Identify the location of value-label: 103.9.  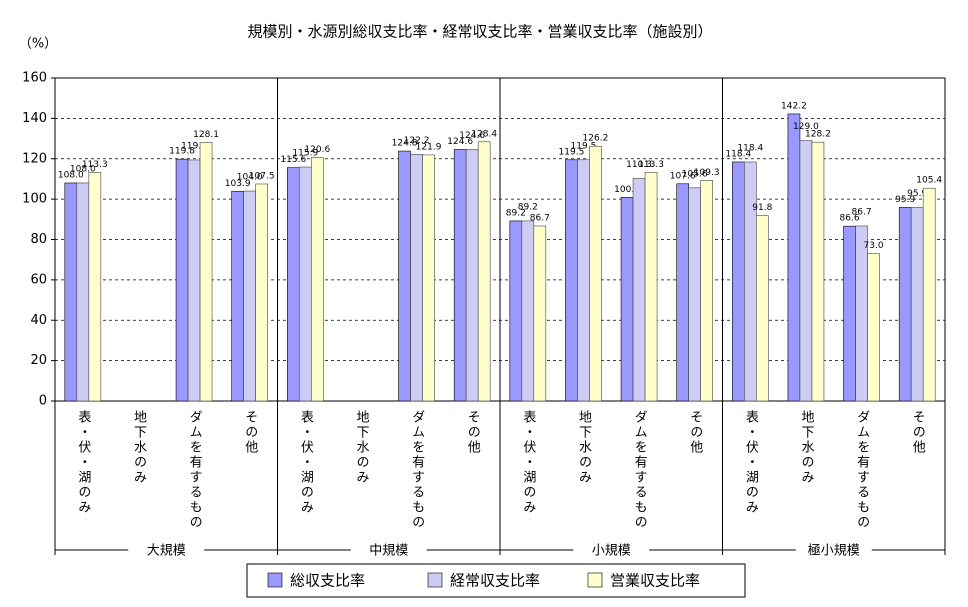
(238, 184).